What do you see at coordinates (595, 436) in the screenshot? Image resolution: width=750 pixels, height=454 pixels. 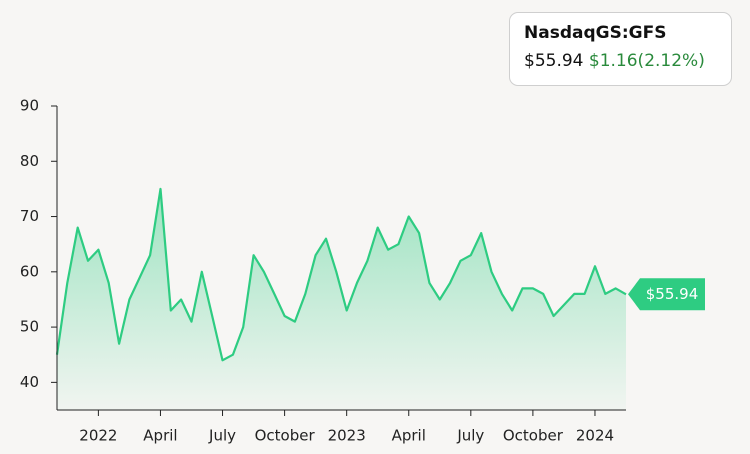 I see `x-tick-label: 2024` at bounding box center [595, 436].